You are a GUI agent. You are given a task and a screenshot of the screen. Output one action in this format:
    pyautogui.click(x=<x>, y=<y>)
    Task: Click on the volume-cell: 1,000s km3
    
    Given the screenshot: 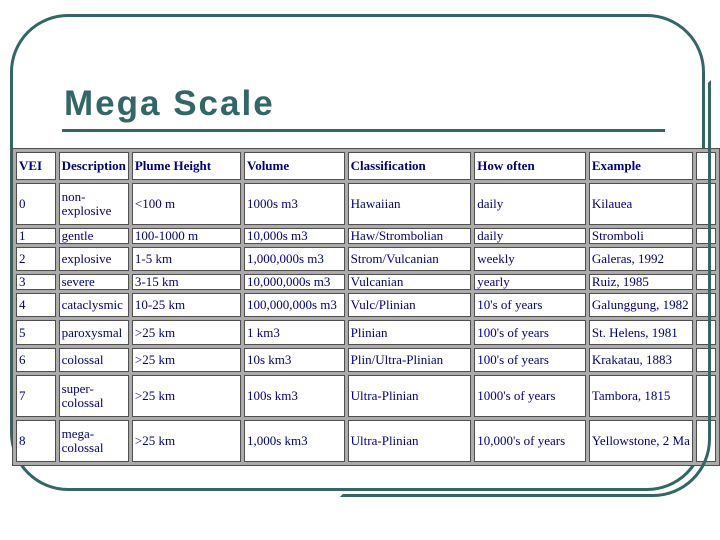 What is the action you would take?
    pyautogui.click(x=294, y=441)
    